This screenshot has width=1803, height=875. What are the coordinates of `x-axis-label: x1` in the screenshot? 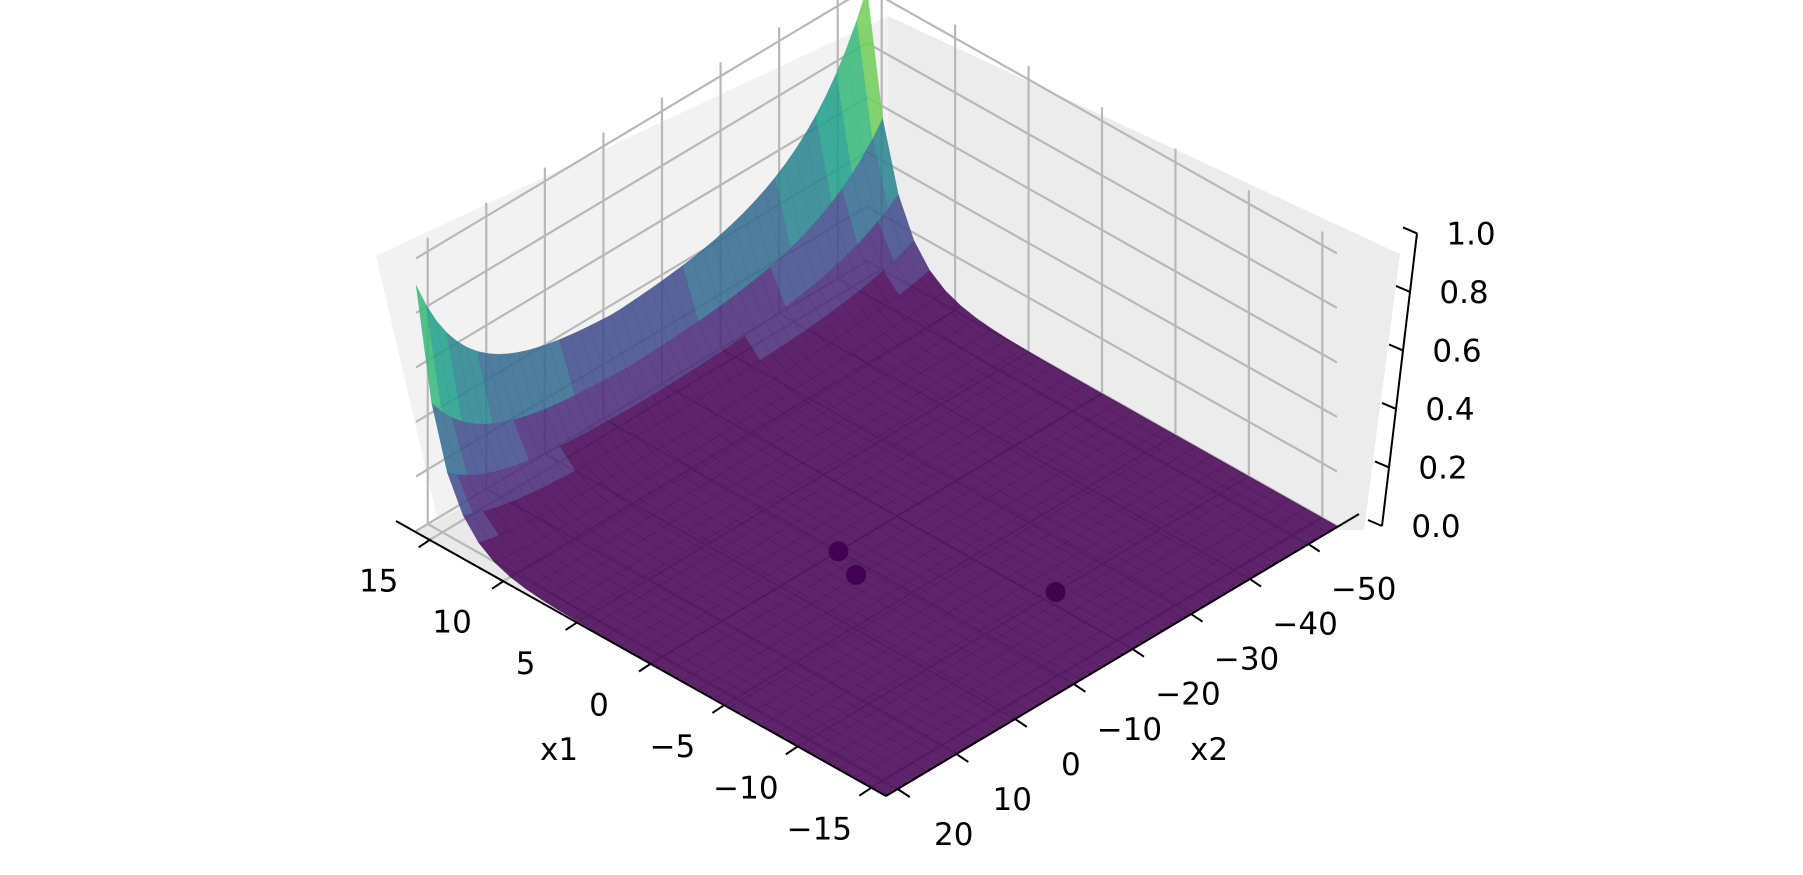 It's located at (559, 750).